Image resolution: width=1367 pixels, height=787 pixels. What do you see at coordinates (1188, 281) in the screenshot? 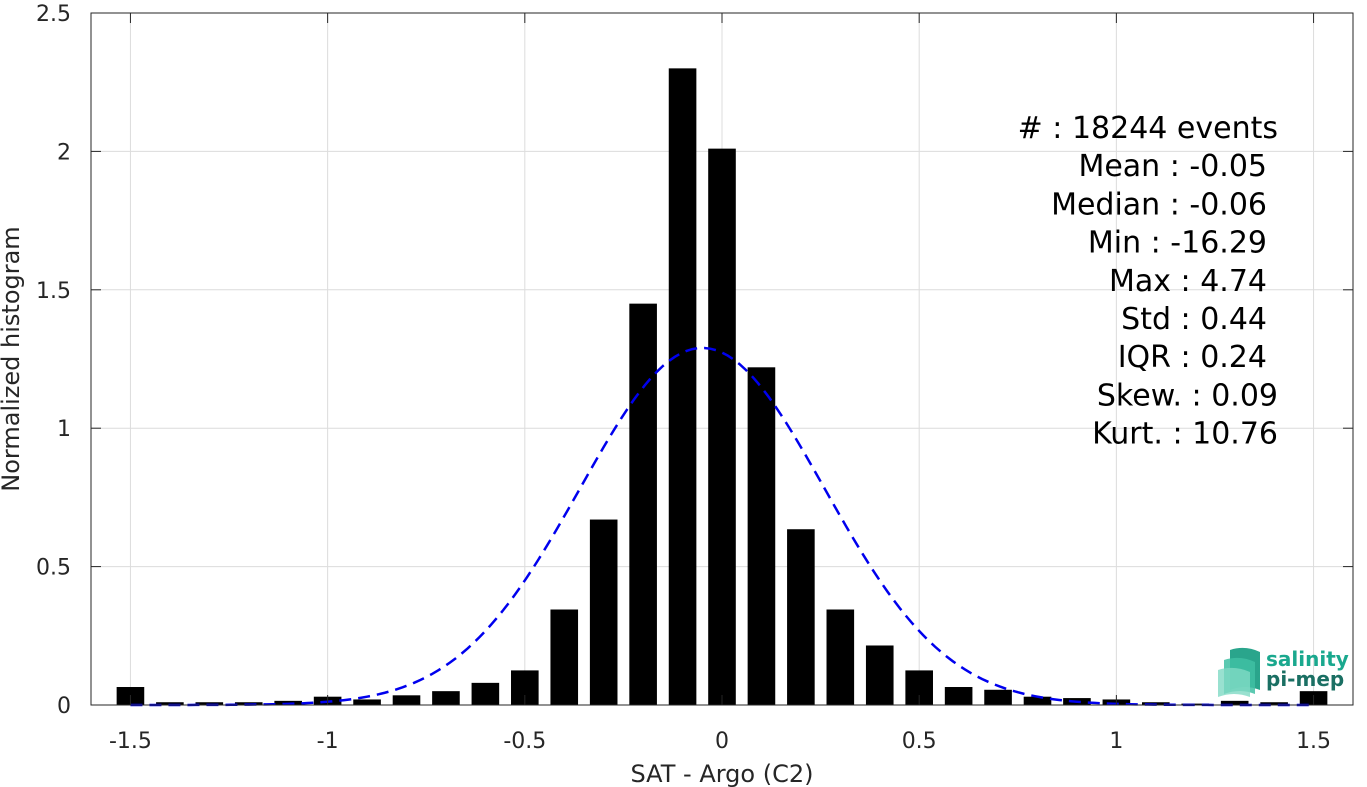
I see `stats-line: Max : 4.74` at bounding box center [1188, 281].